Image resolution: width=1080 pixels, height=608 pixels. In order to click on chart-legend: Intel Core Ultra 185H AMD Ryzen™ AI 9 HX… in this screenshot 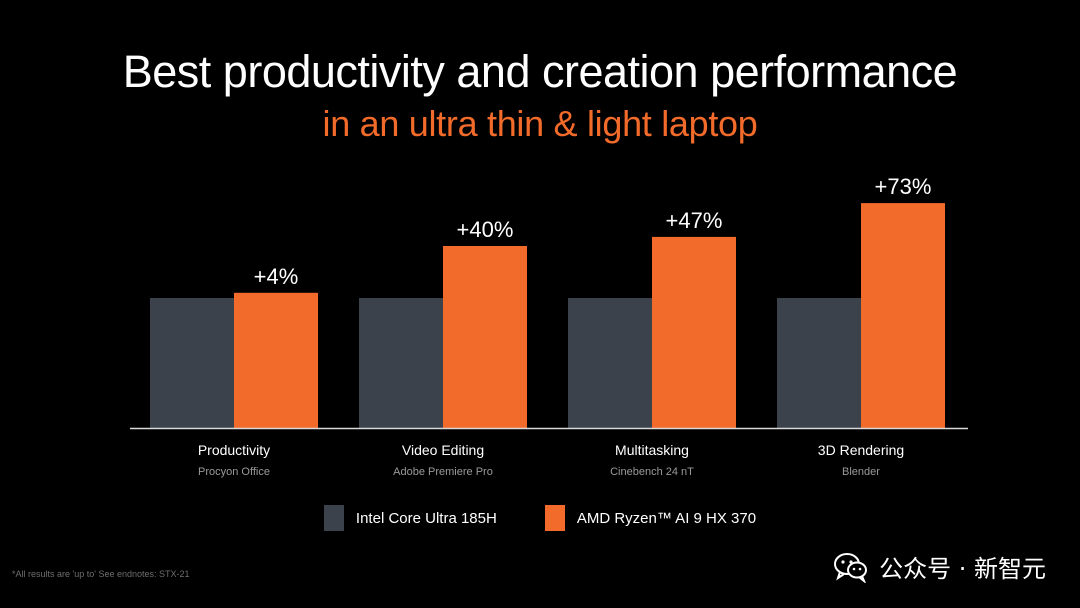, I will do `click(540, 518)`.